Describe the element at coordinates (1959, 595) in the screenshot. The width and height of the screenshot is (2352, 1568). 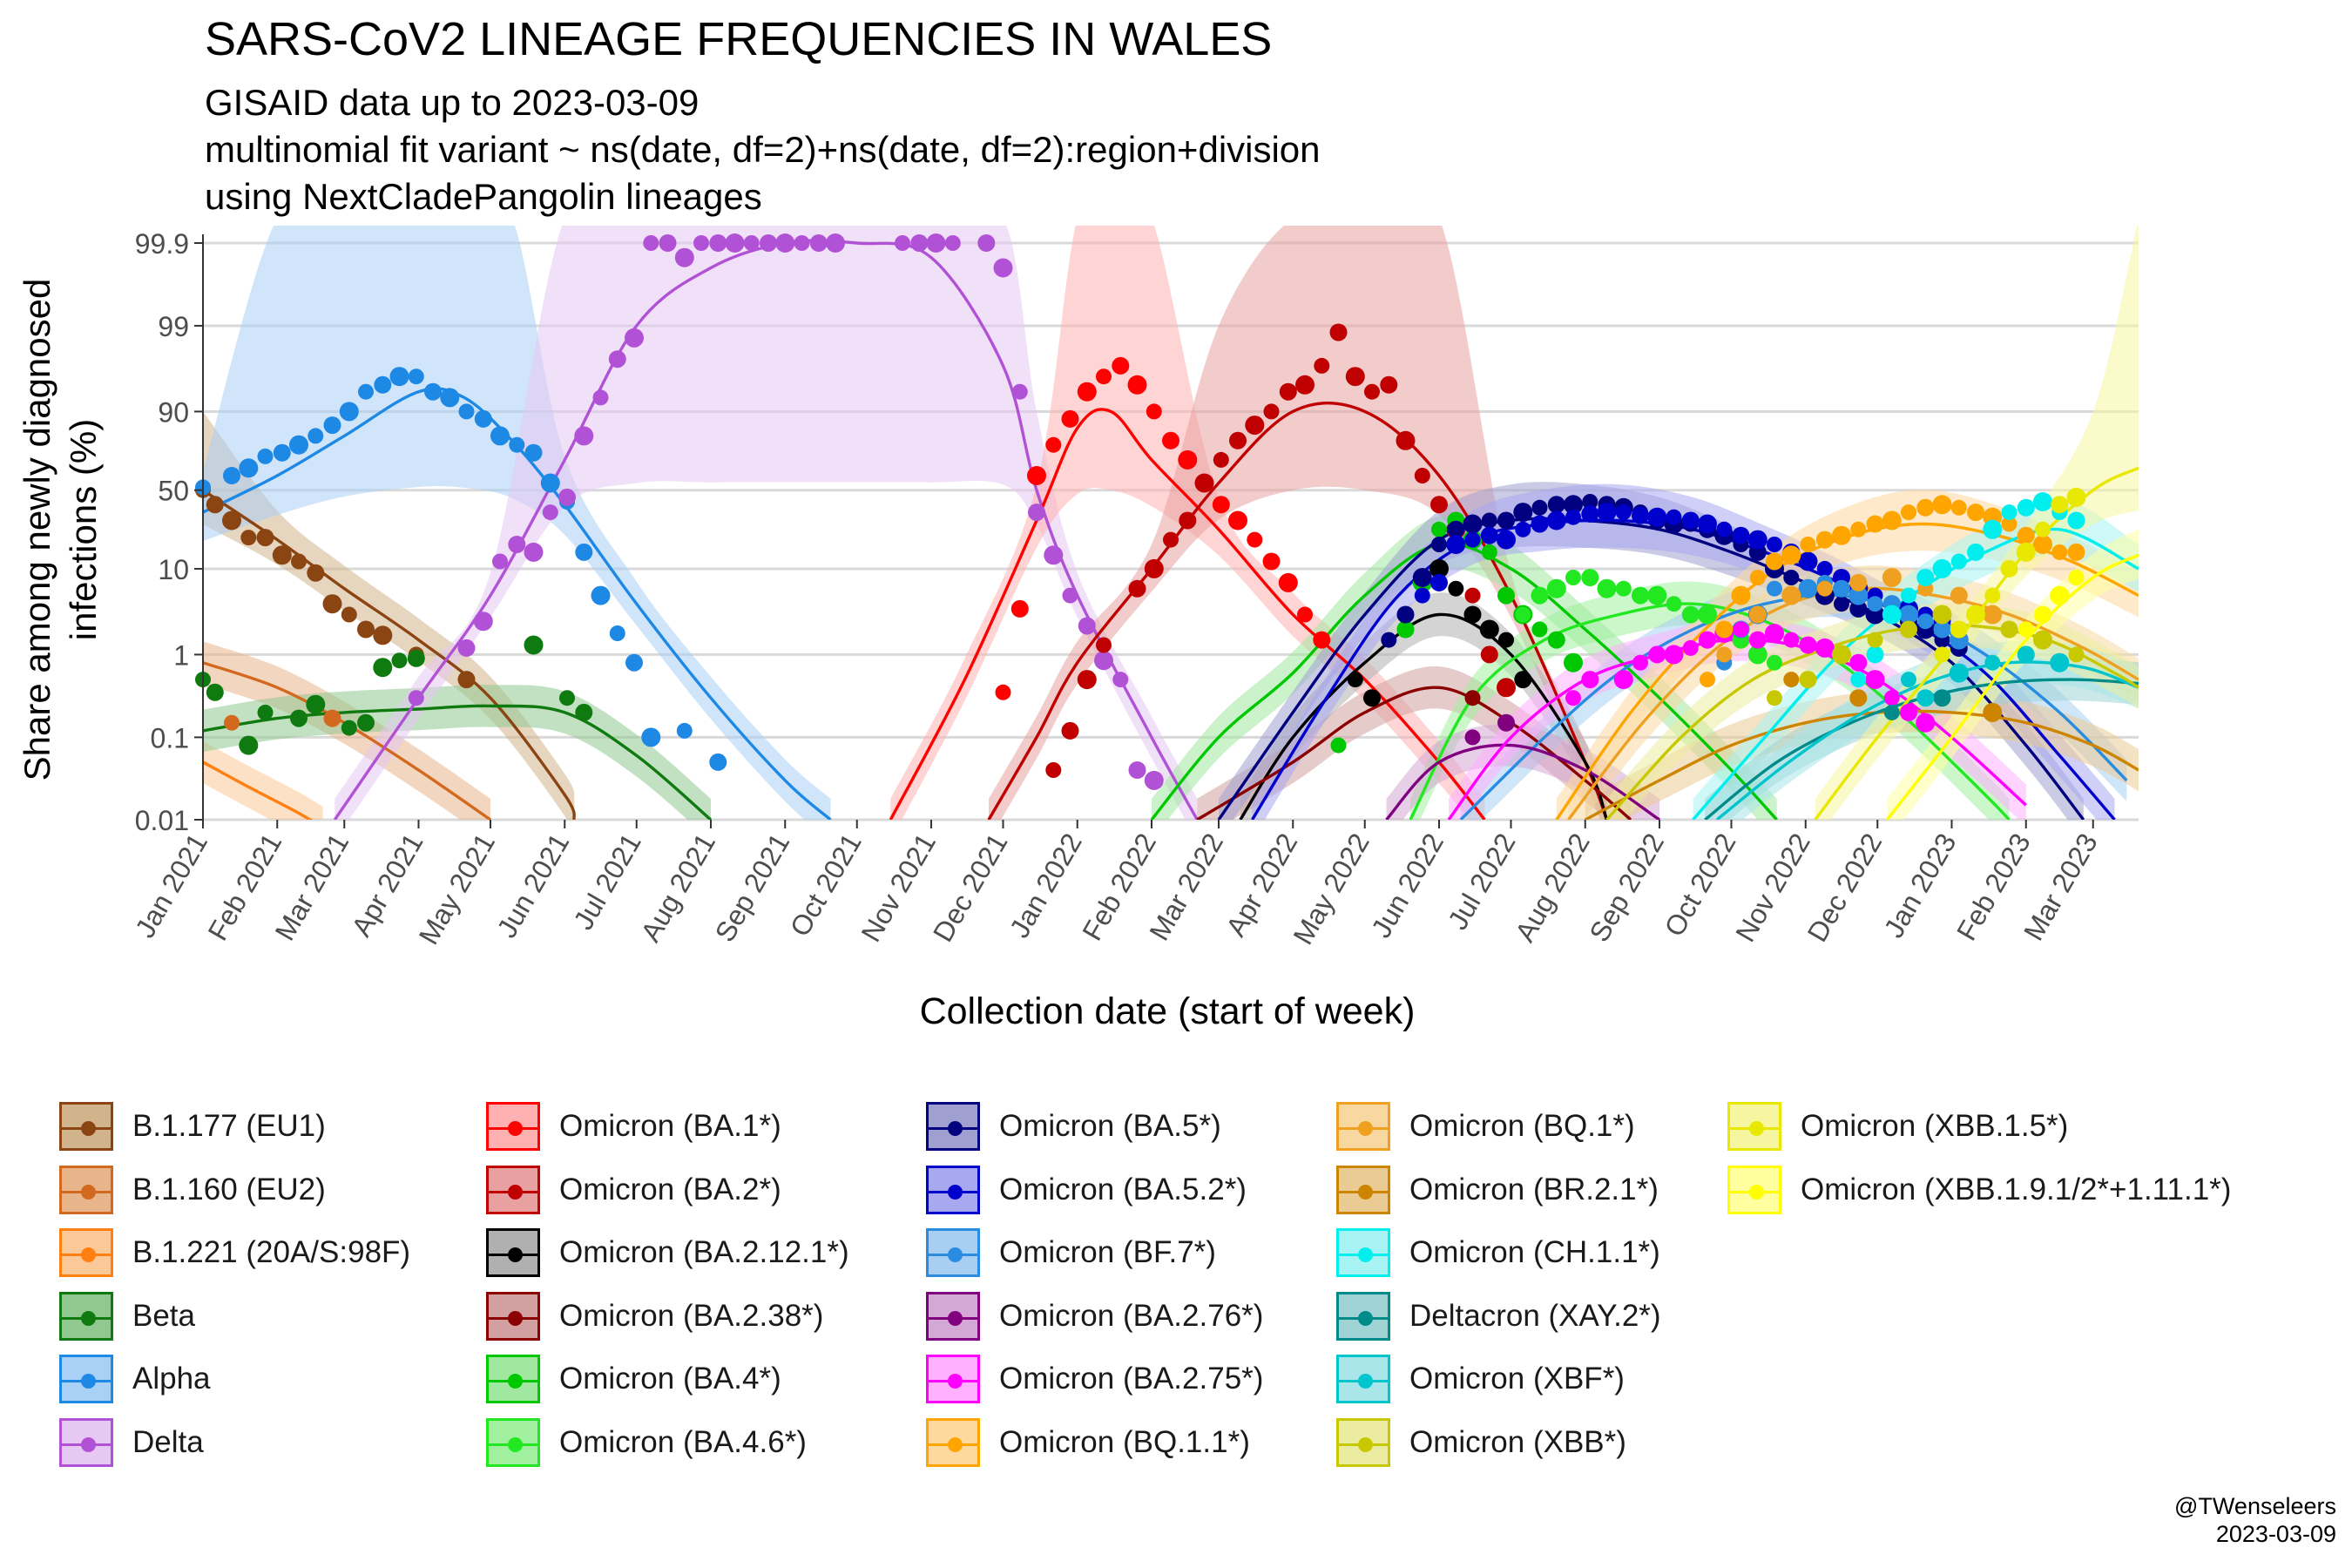
I see `series-18-point` at that location.